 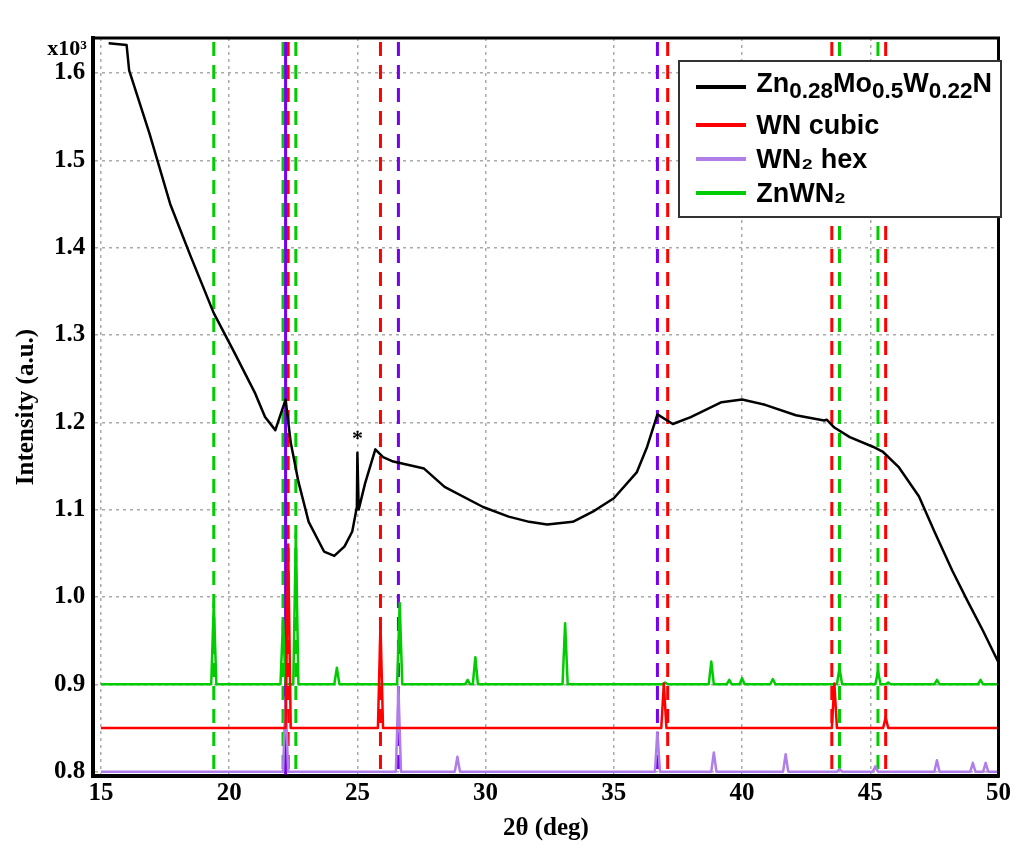 I want to click on y-tick-label: 1.3, so click(x=70, y=333).